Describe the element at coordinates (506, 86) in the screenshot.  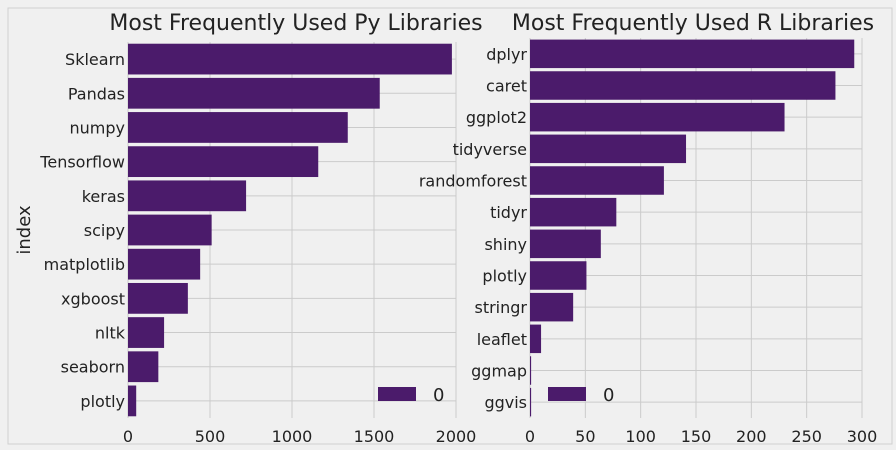
I see `category-label: caret` at that location.